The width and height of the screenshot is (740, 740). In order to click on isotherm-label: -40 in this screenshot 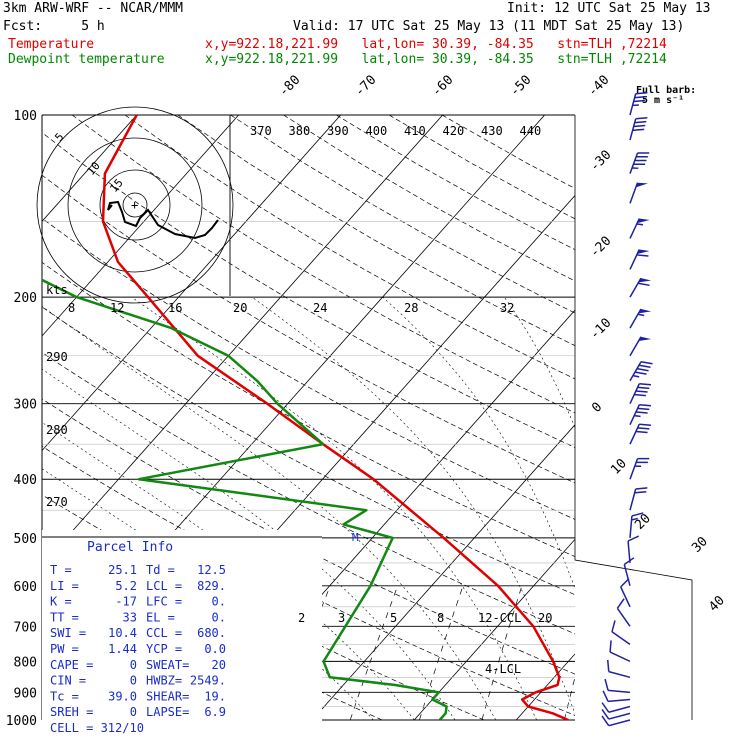, I will do `click(598, 86)`.